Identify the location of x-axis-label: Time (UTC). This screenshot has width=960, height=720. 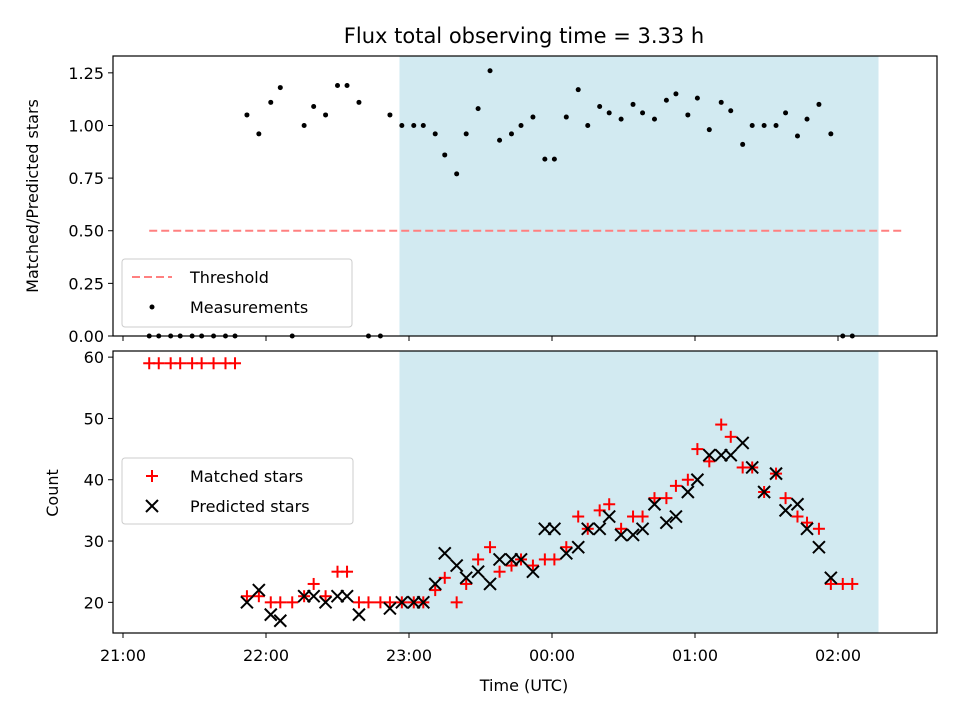
(523, 685).